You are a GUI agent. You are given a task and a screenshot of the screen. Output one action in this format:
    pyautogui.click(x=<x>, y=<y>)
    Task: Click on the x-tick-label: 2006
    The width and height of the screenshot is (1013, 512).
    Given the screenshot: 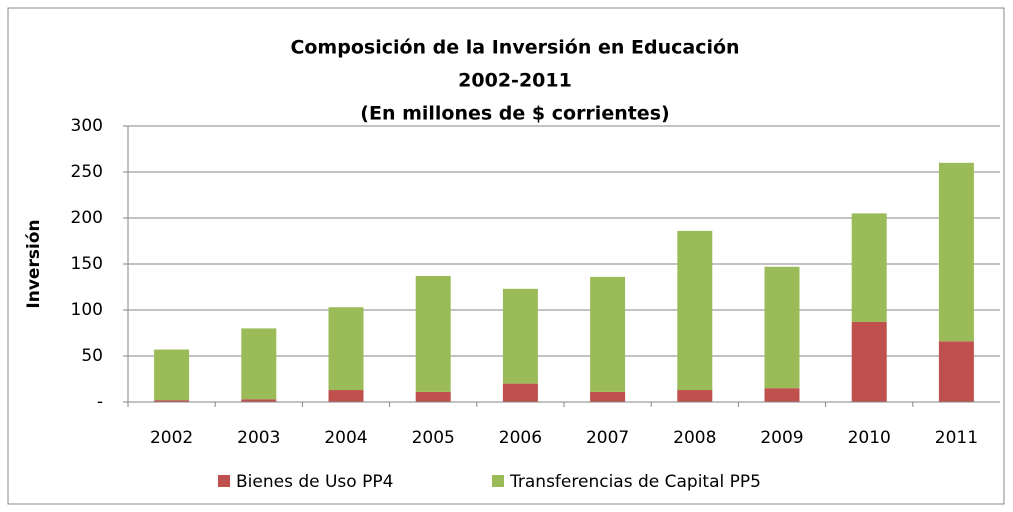 What is the action you would take?
    pyautogui.click(x=520, y=438)
    